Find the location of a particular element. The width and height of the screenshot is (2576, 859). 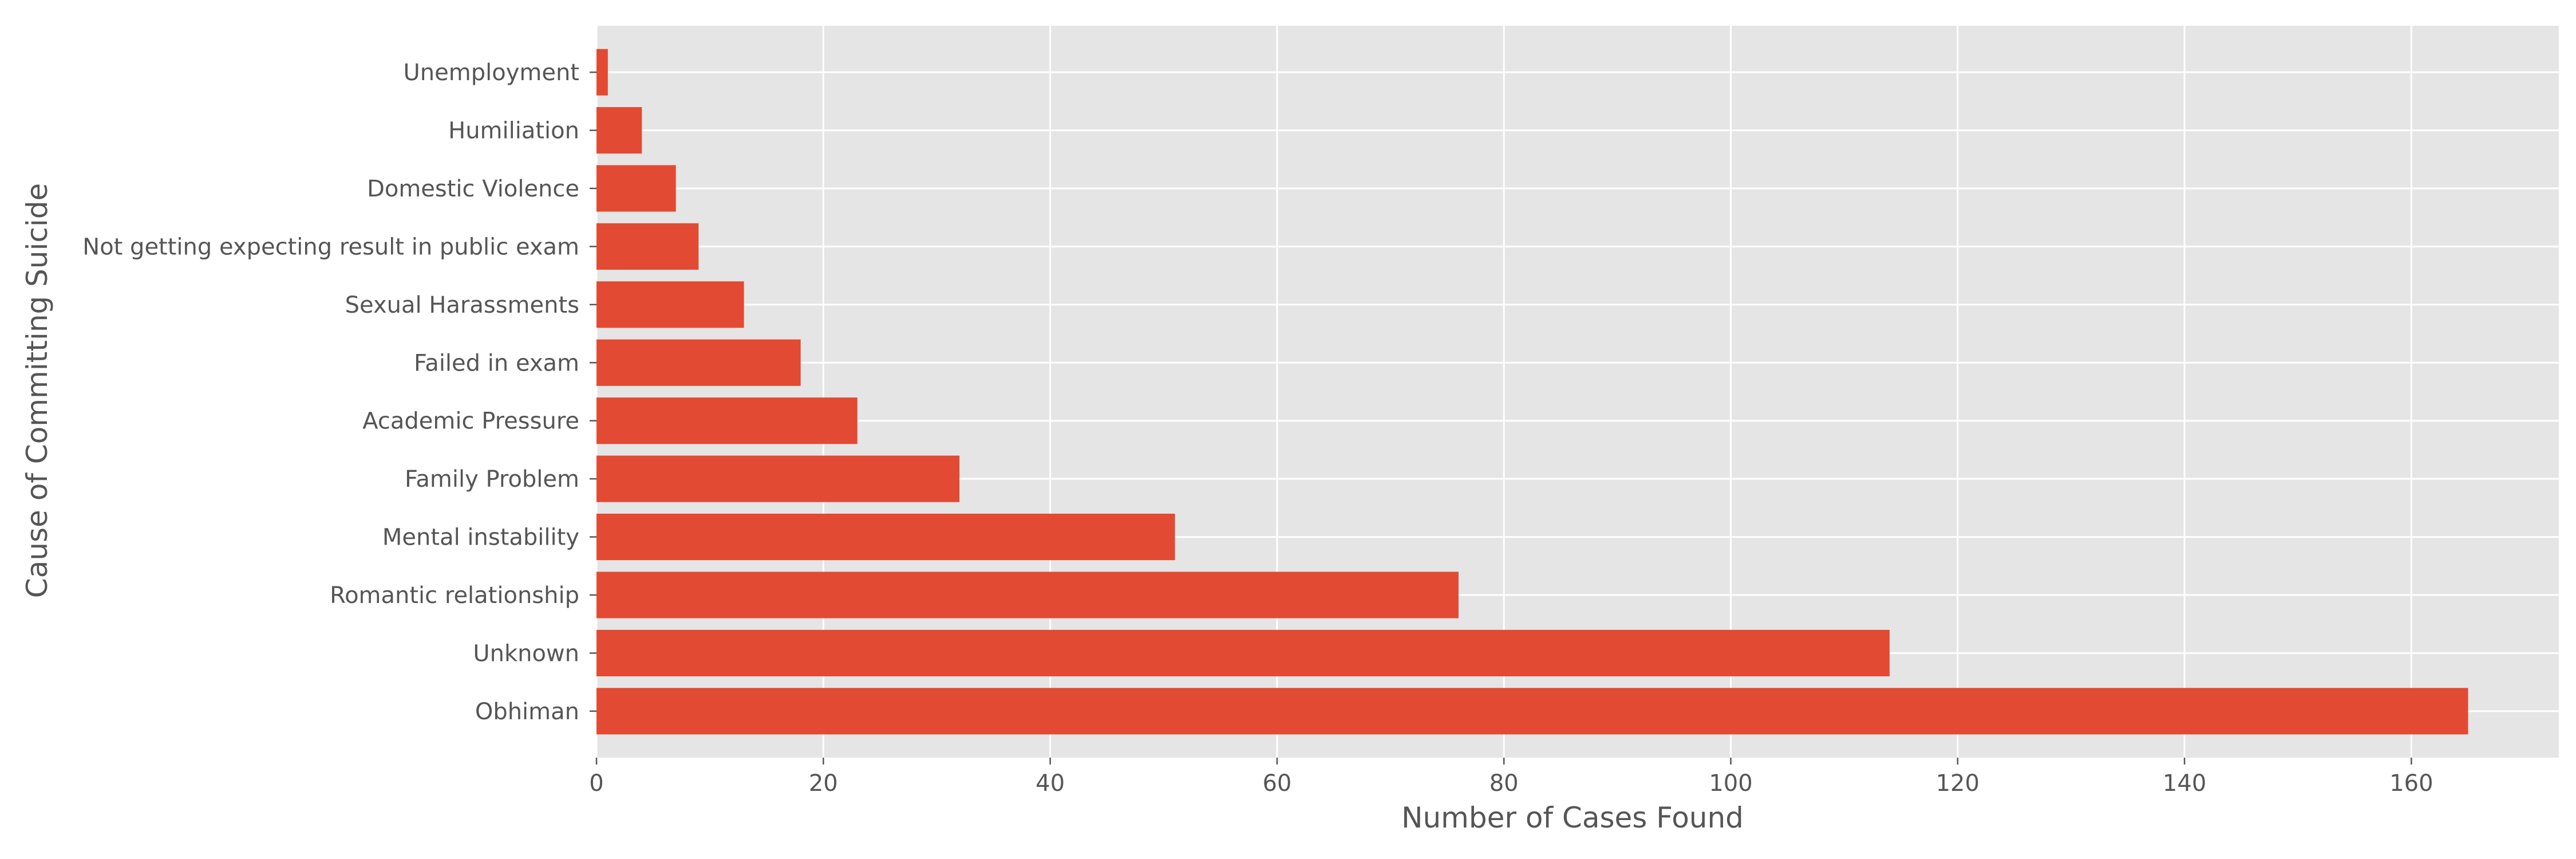

y-tick-label: Sexual Harassments is located at coordinates (462, 305).